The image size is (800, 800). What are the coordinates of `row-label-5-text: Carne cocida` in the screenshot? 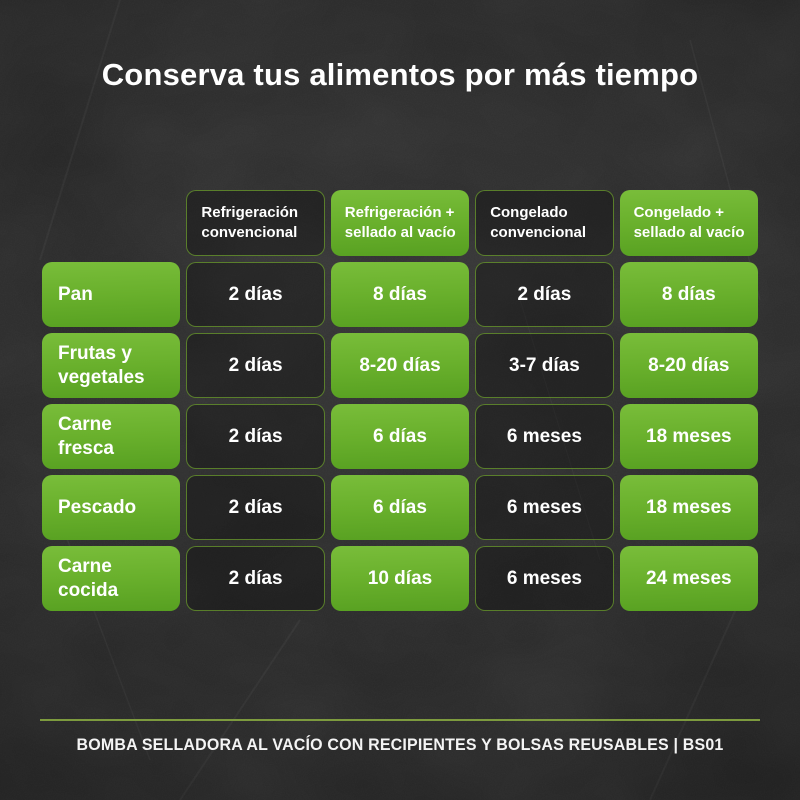 It's located at (88, 578).